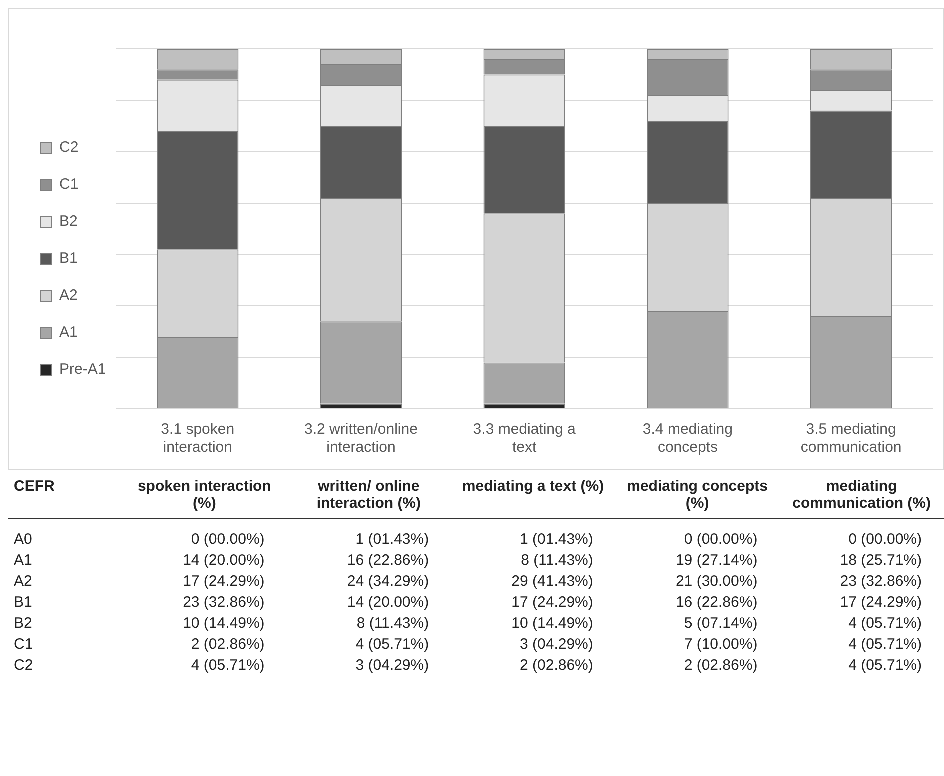 Image resolution: width=944 pixels, height=776 pixels. Describe the element at coordinates (716, 560) in the screenshot. I see `data-label: 19 (27.14%)` at that location.